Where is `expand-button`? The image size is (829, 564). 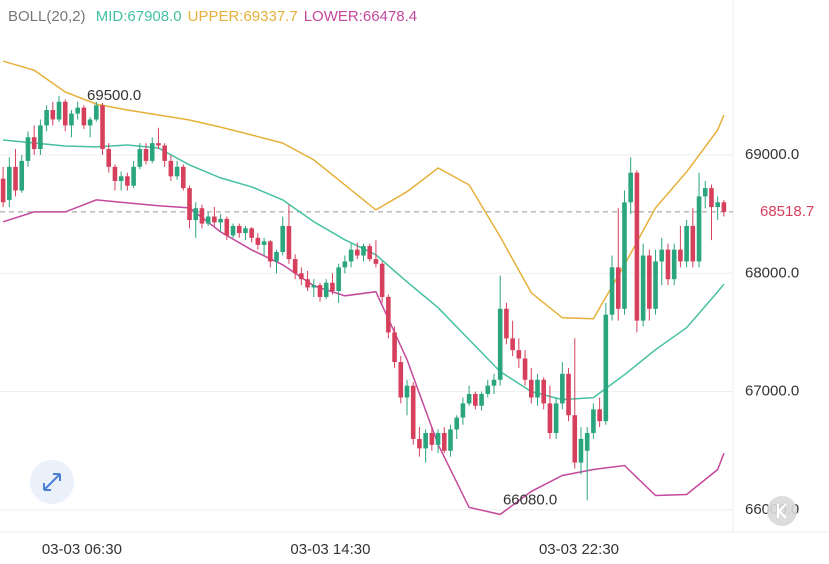
expand-button is located at coordinates (52, 482).